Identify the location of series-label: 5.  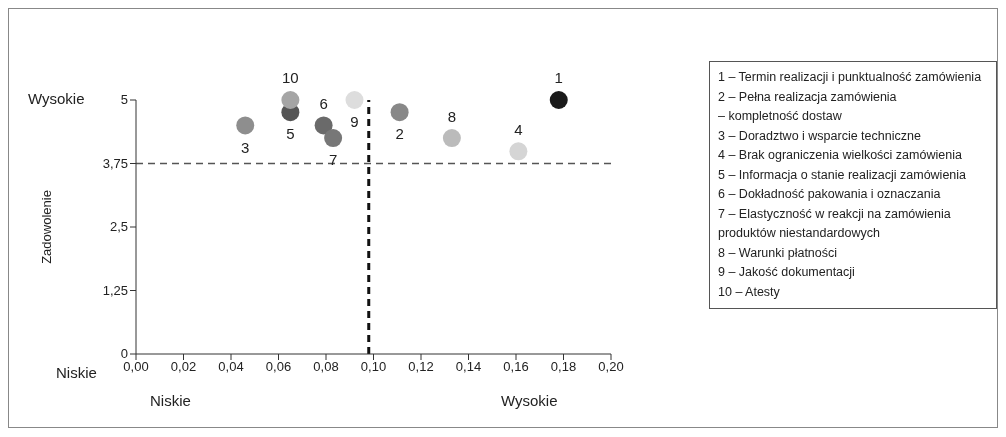
(290, 134).